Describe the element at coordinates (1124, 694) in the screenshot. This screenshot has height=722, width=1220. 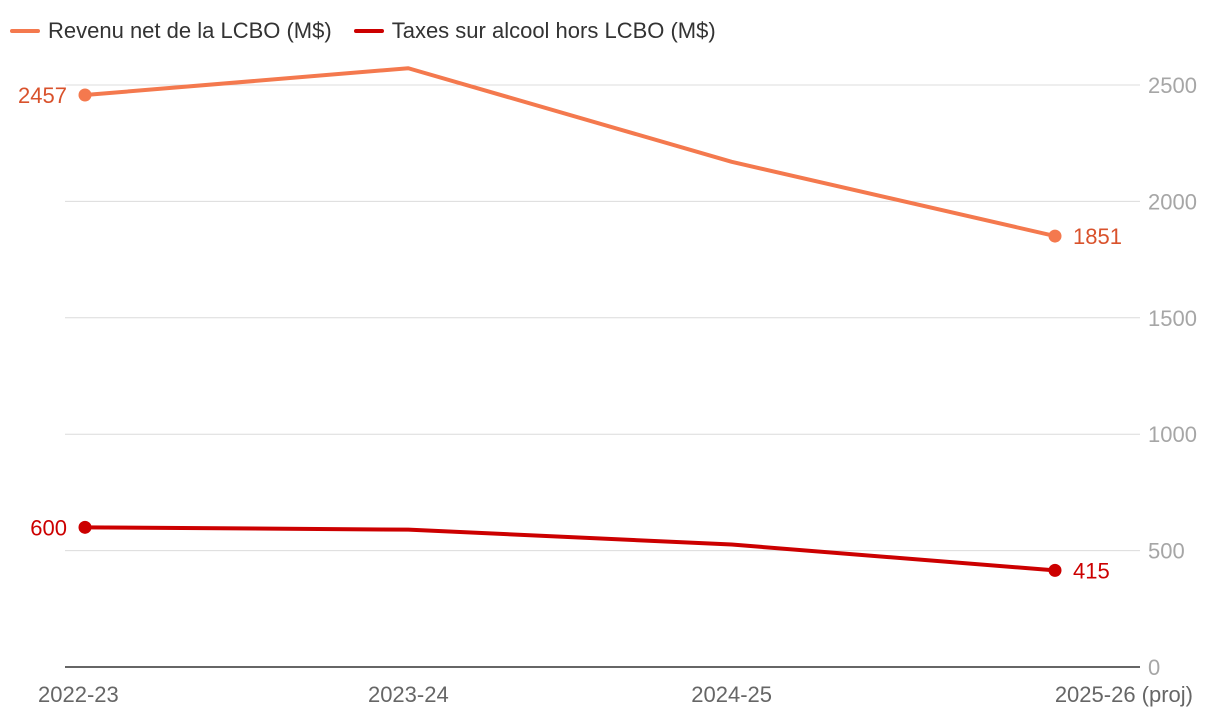
I see `x-tick-label-2025-26 (proj): 2025-26 (proj)` at that location.